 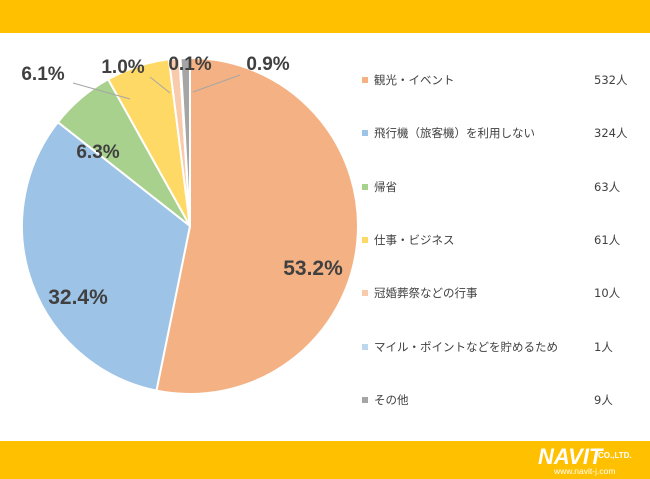 What do you see at coordinates (603, 399) in the screenshot?
I see `legend-count-7: 9人` at bounding box center [603, 399].